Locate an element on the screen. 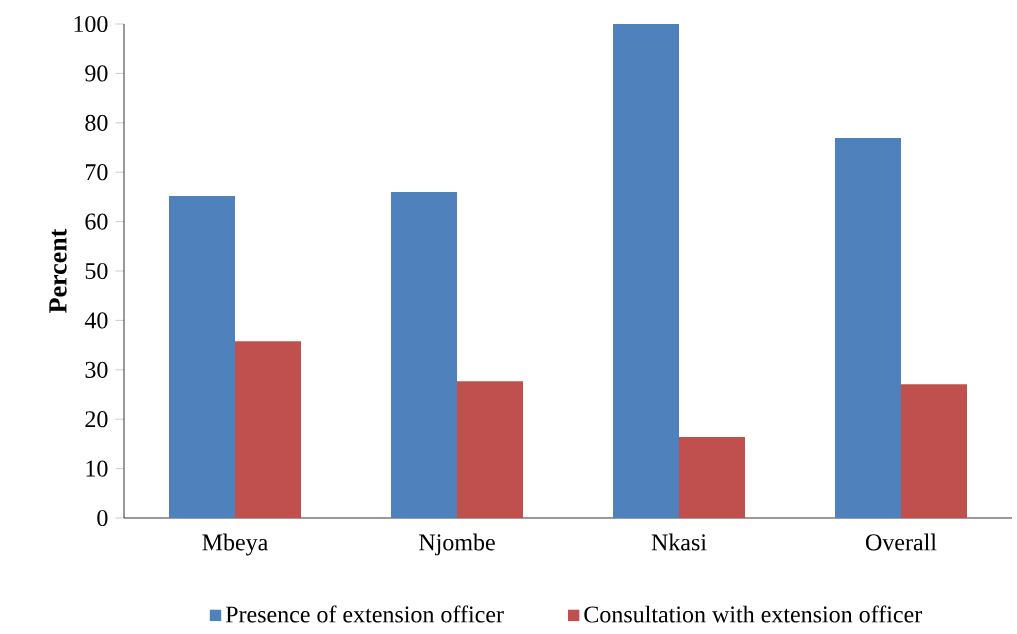 This screenshot has width=1017, height=634. x-tick-label: Mbeya is located at coordinates (235, 544).